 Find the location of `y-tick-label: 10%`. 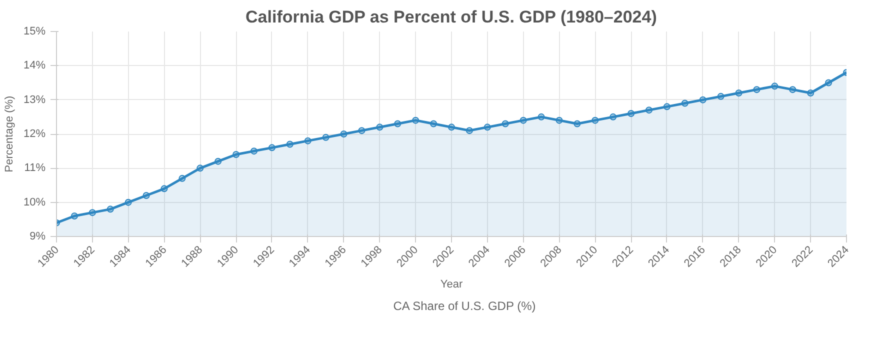

y-tick-label: 10% is located at coordinates (34, 202).